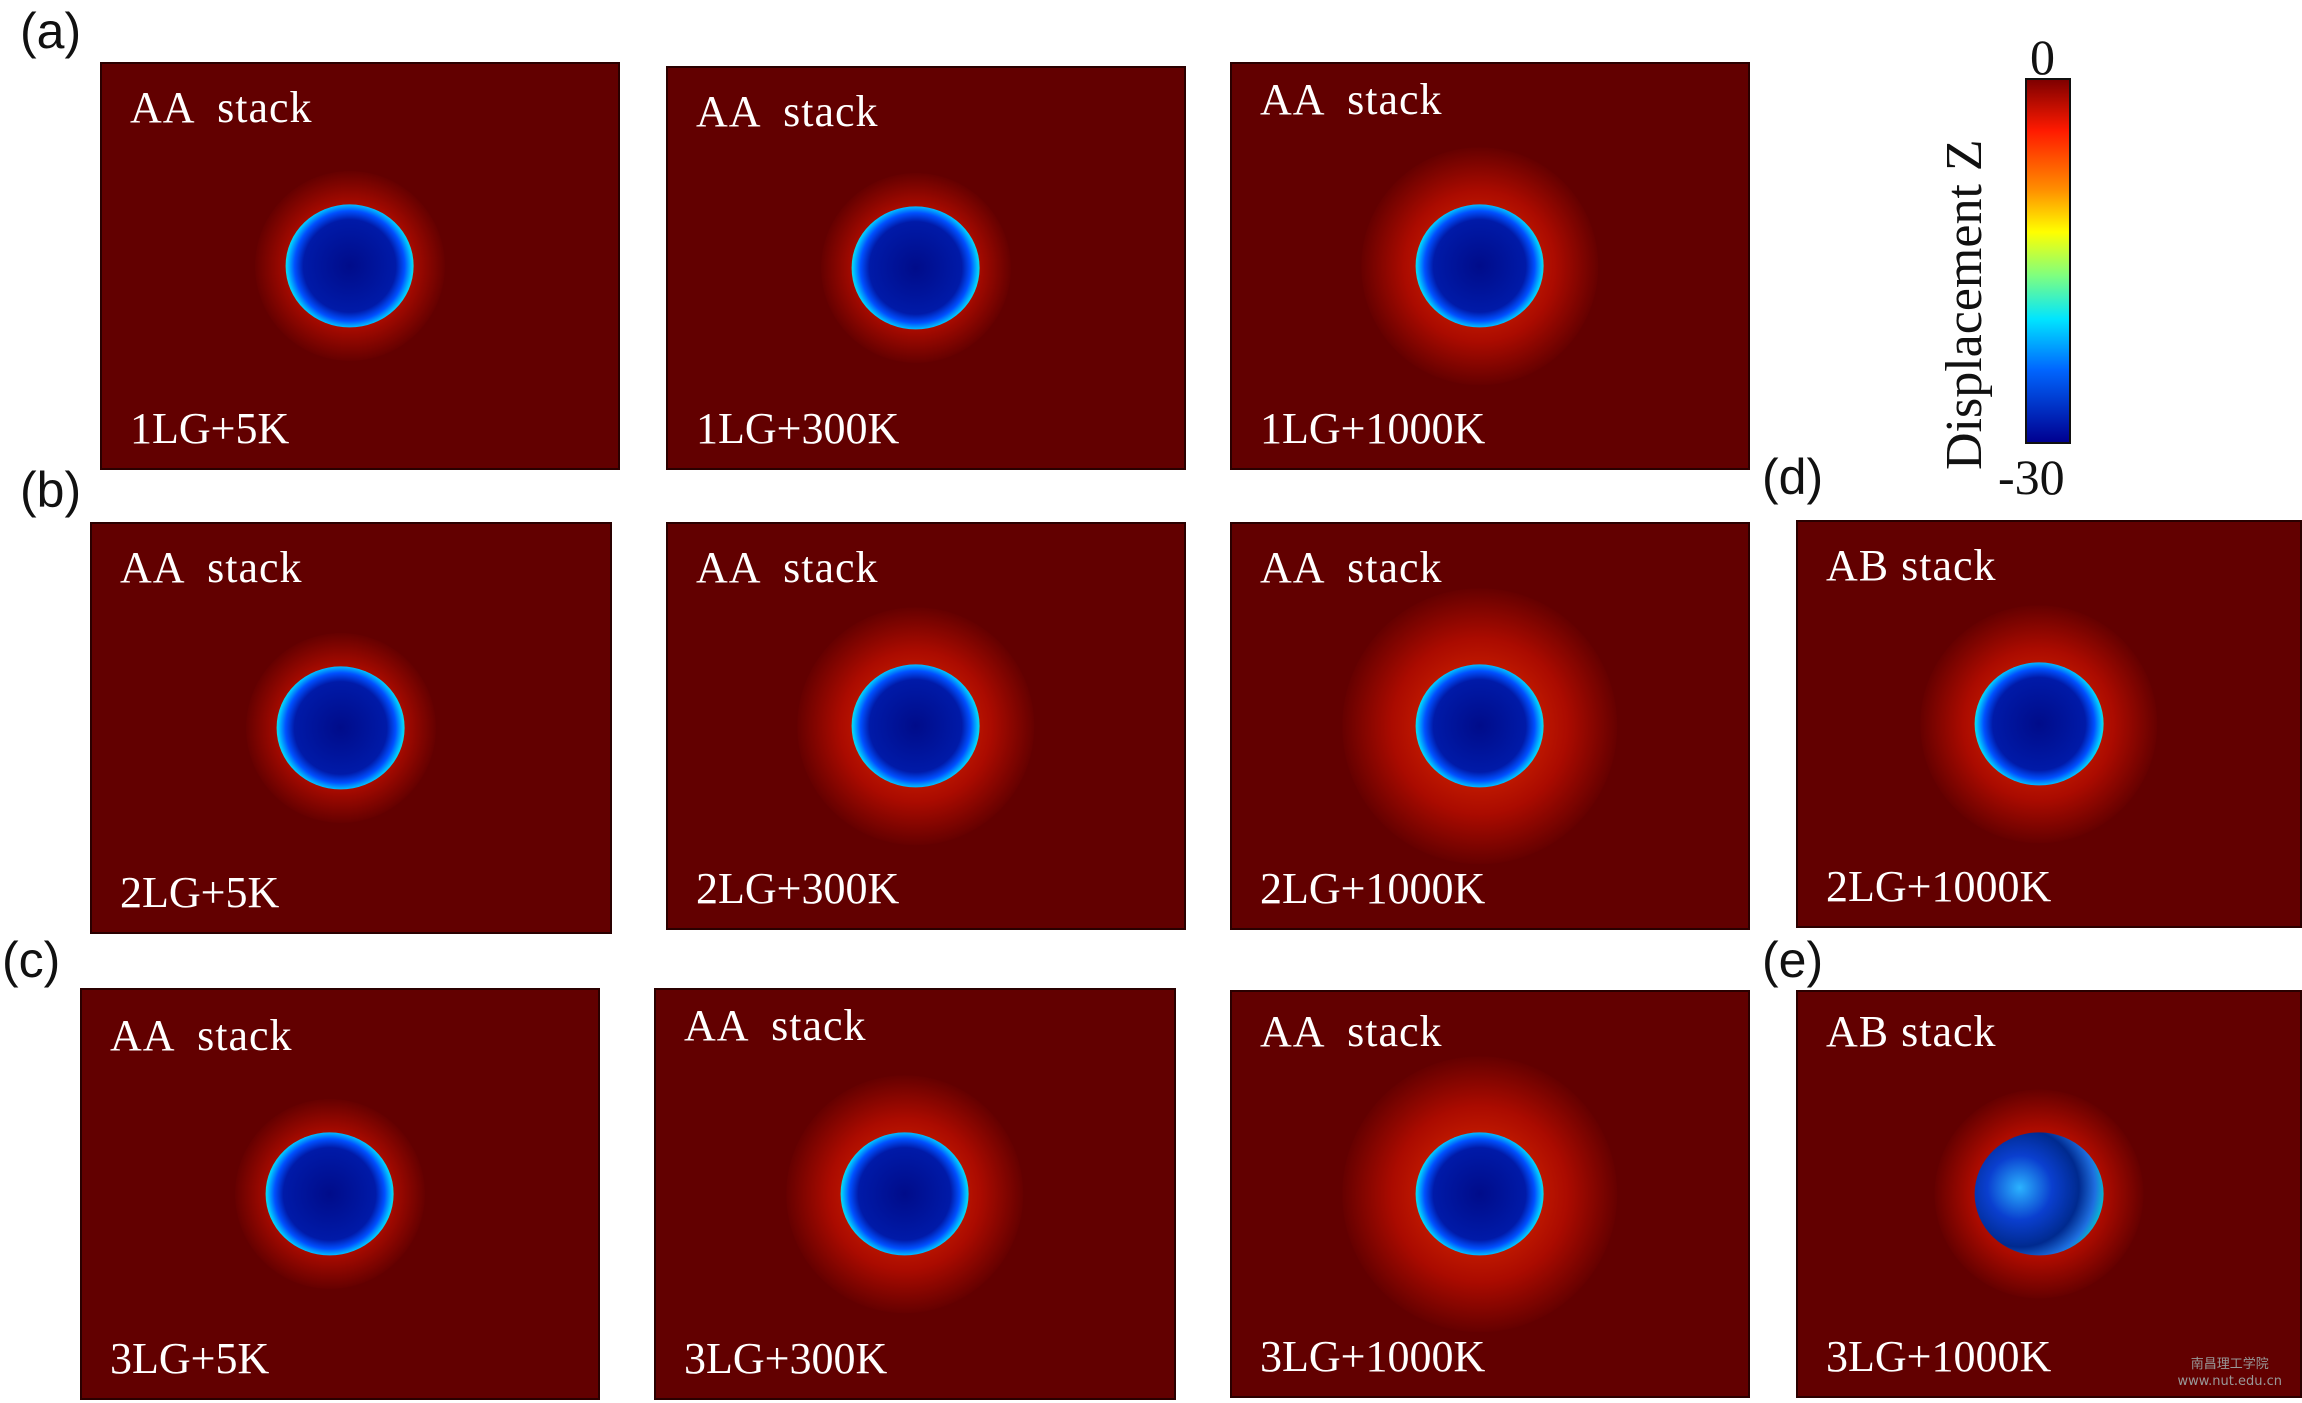  What do you see at coordinates (1793, 477) in the screenshot?
I see `panel-label-d: (d)` at bounding box center [1793, 477].